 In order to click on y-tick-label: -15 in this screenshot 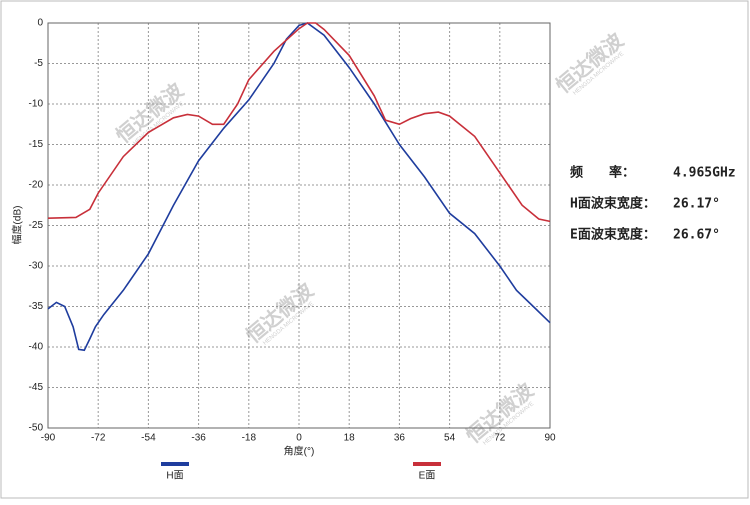, I will do `click(36, 144)`.